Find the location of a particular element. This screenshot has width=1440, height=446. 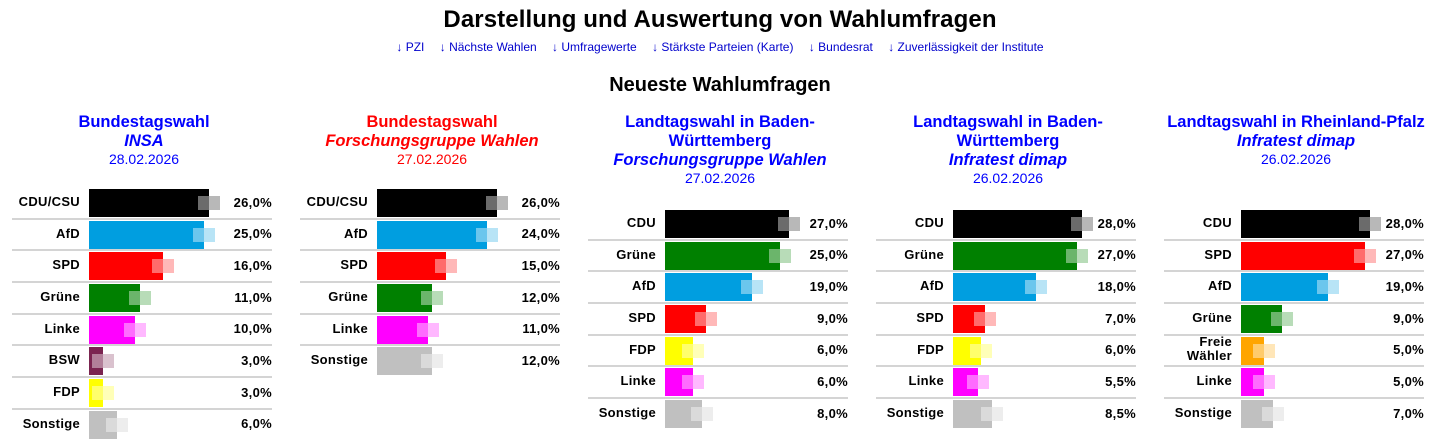

party-label: Grüne is located at coordinates (348, 297).